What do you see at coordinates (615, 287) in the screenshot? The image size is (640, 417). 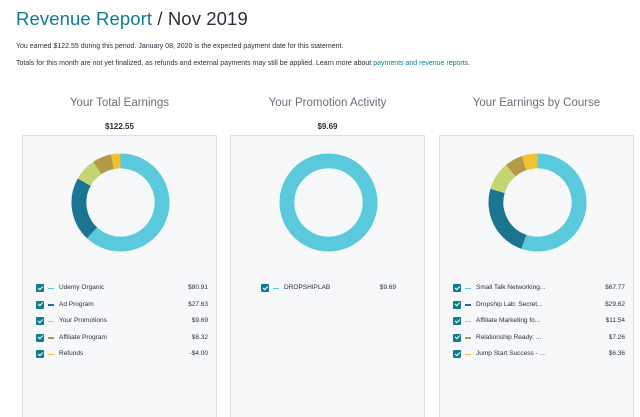 I see `legend-value: $67.77` at bounding box center [615, 287].